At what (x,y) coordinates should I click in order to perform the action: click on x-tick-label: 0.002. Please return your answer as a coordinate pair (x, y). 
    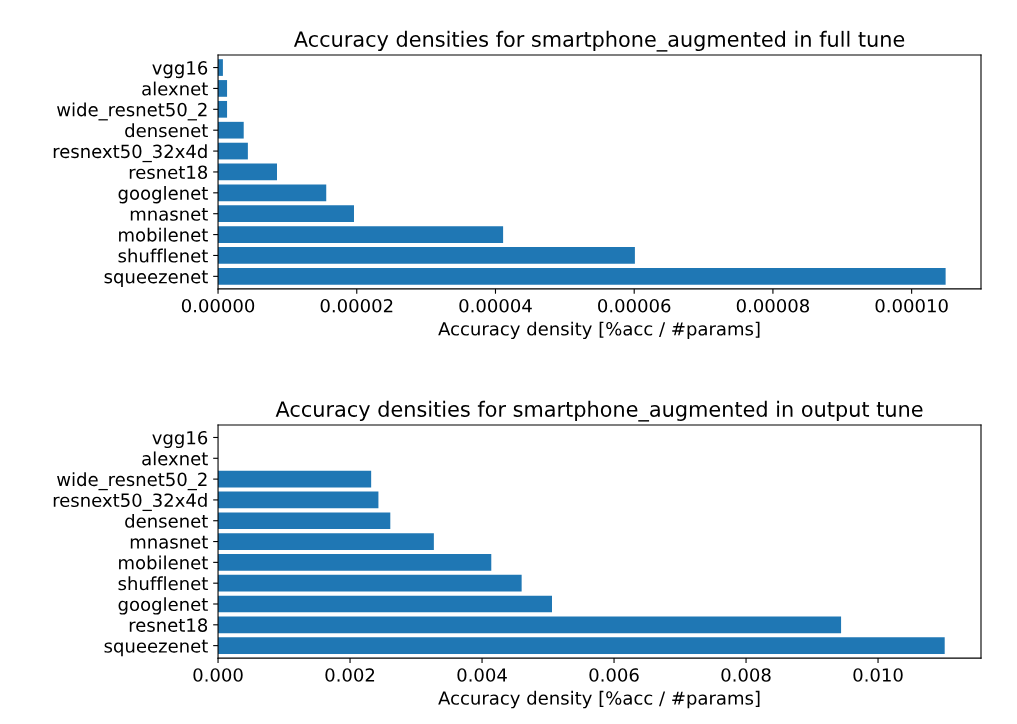
    Looking at the image, I should click on (350, 675).